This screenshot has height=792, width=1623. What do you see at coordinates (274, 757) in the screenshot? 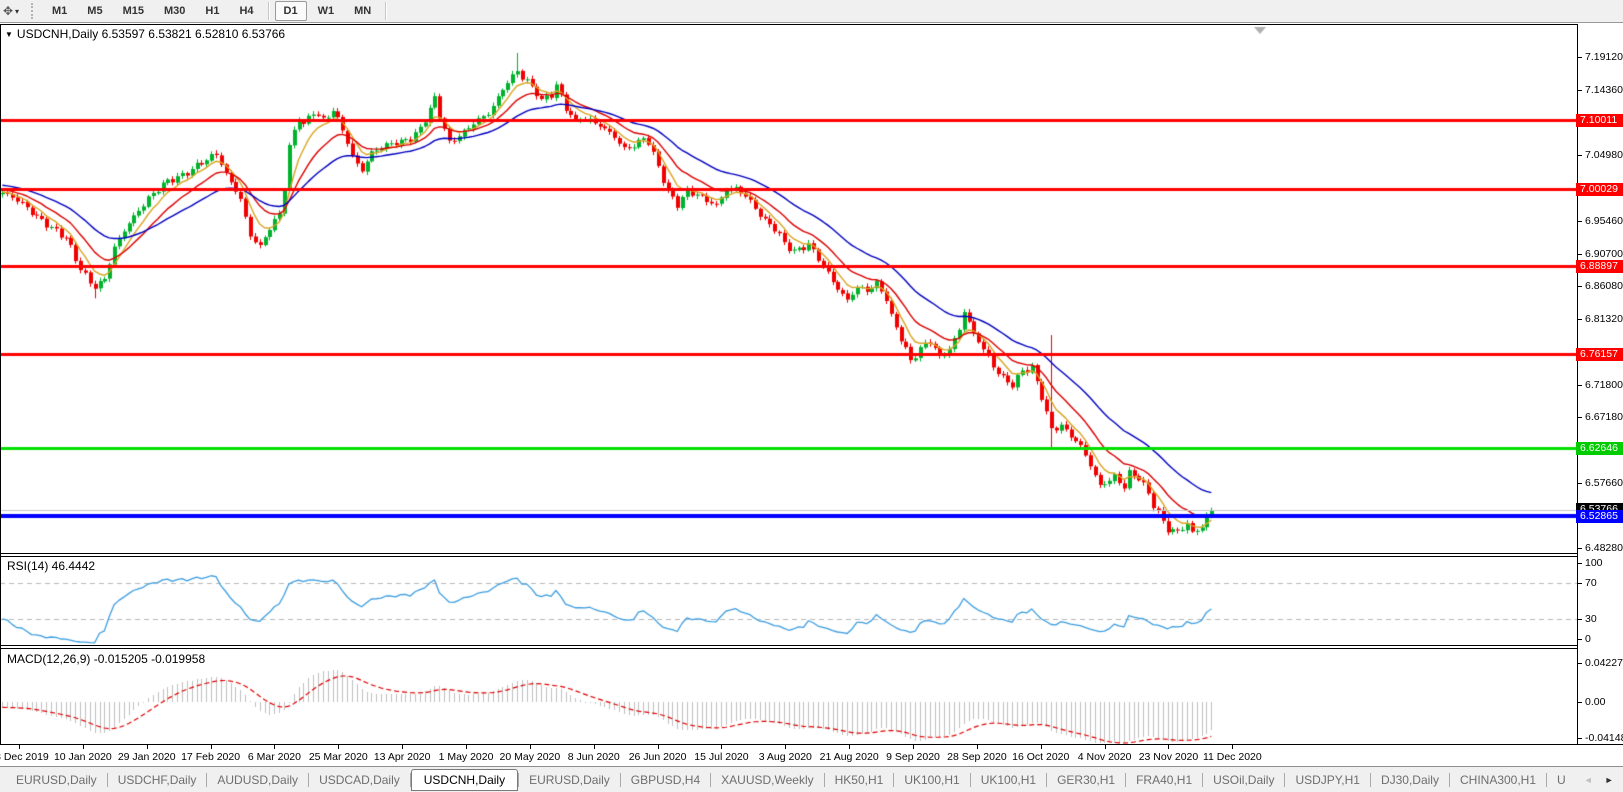
I see `date-label: 6 Mar 2020` at bounding box center [274, 757].